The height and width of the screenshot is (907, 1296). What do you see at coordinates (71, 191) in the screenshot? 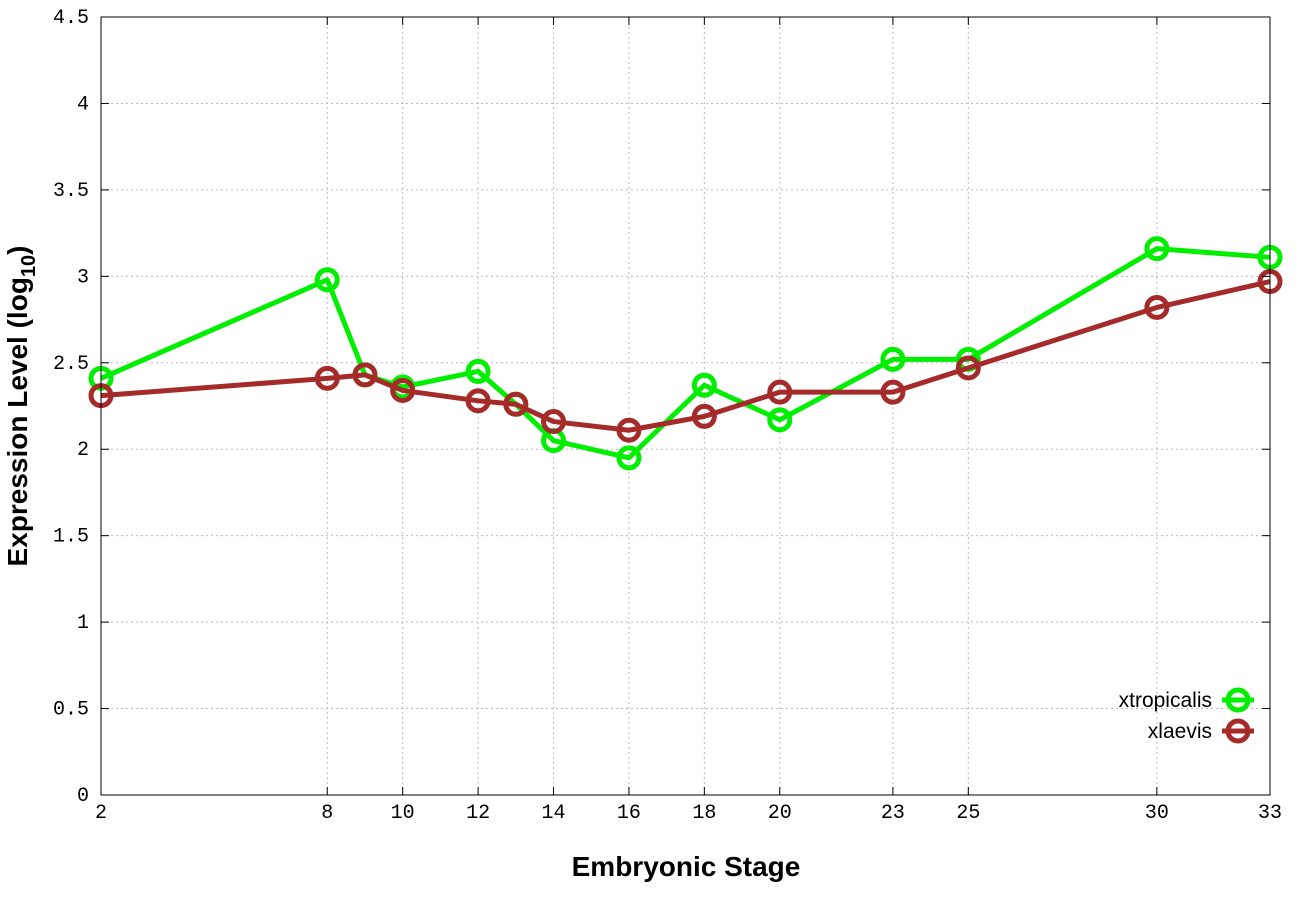
I see `y-tick-label: 3.5` at bounding box center [71, 191].